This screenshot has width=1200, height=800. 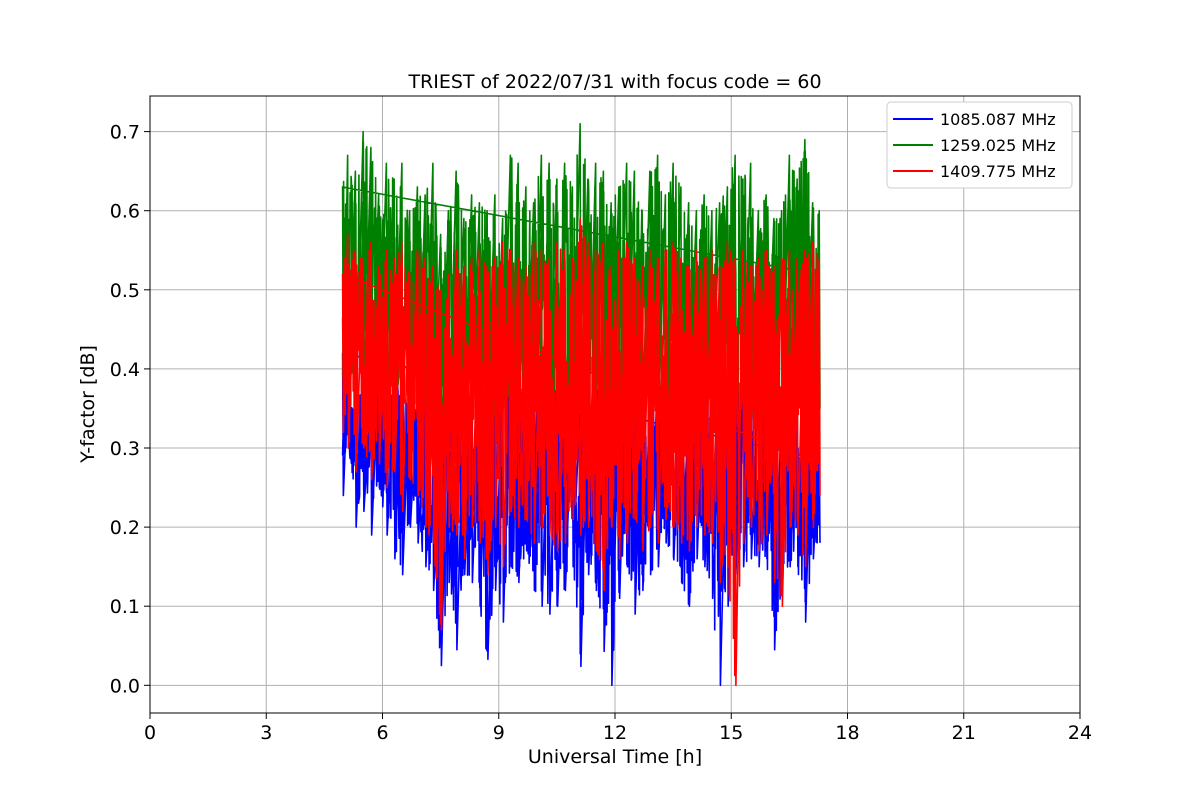 What do you see at coordinates (125, 607) in the screenshot?
I see `y-tick-label: 0.1` at bounding box center [125, 607].